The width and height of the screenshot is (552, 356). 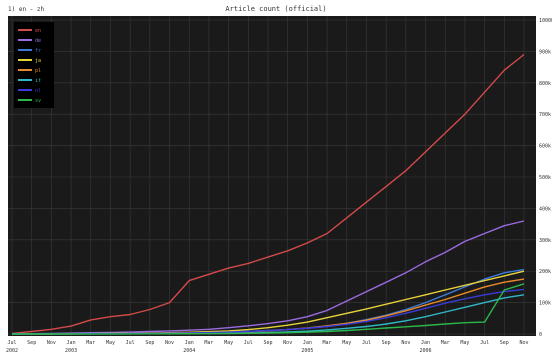 What do you see at coordinates (38, 81) in the screenshot?
I see `legend-label-it: it` at bounding box center [38, 81].